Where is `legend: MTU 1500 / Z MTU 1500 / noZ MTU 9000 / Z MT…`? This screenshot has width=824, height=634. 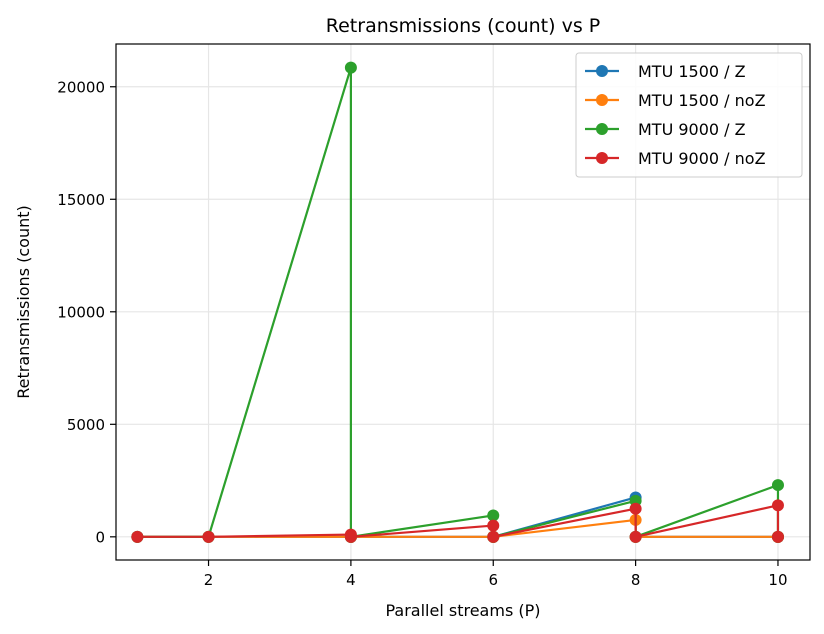 legend: MTU 1500 / Z MTU 1500 / noZ MTU 9000 / Z MT… is located at coordinates (689, 115).